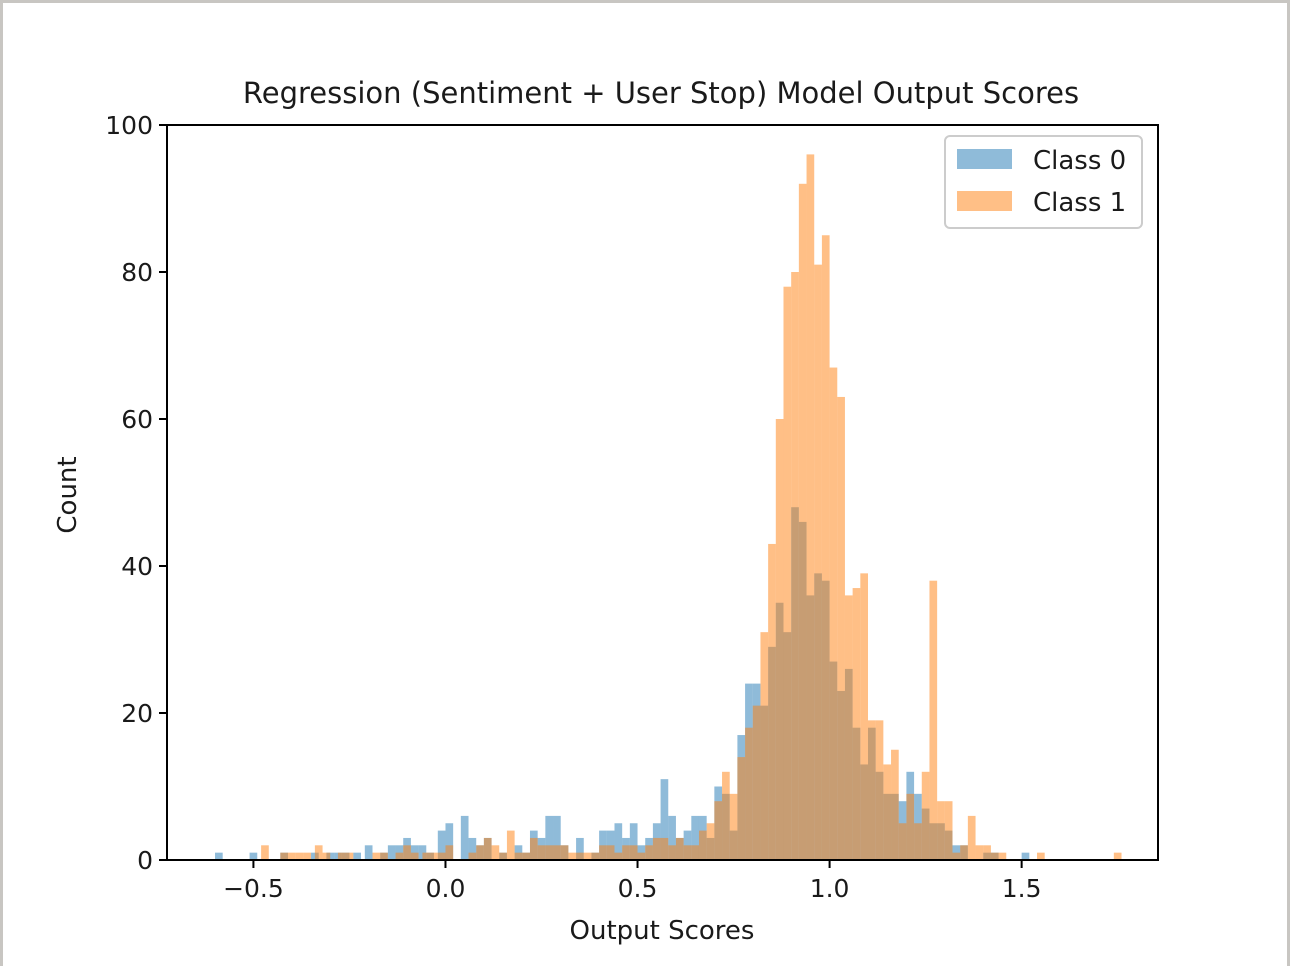 Image resolution: width=1290 pixels, height=971 pixels. I want to click on x-axis-label: Output Scores, so click(662, 931).